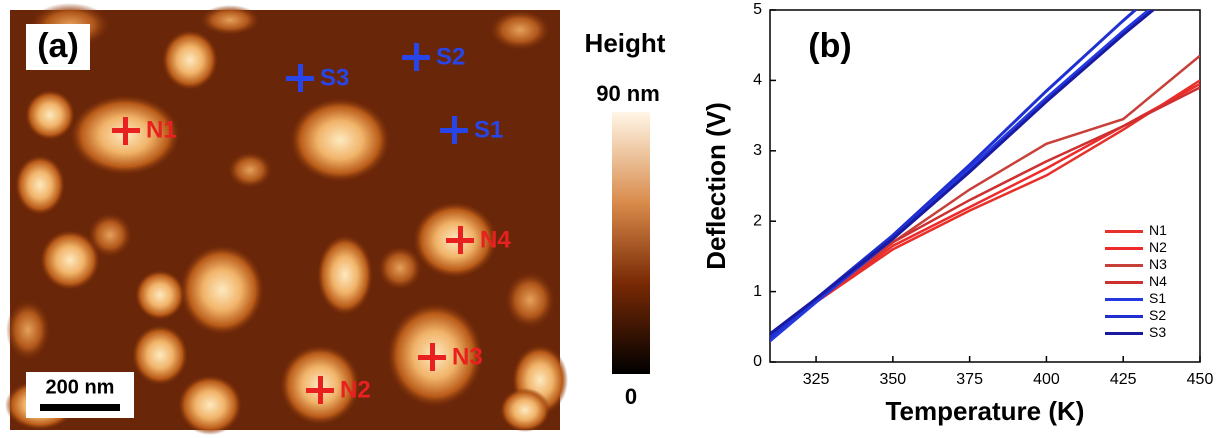  Describe the element at coordinates (1158, 264) in the screenshot. I see `legend-label: N3` at that location.